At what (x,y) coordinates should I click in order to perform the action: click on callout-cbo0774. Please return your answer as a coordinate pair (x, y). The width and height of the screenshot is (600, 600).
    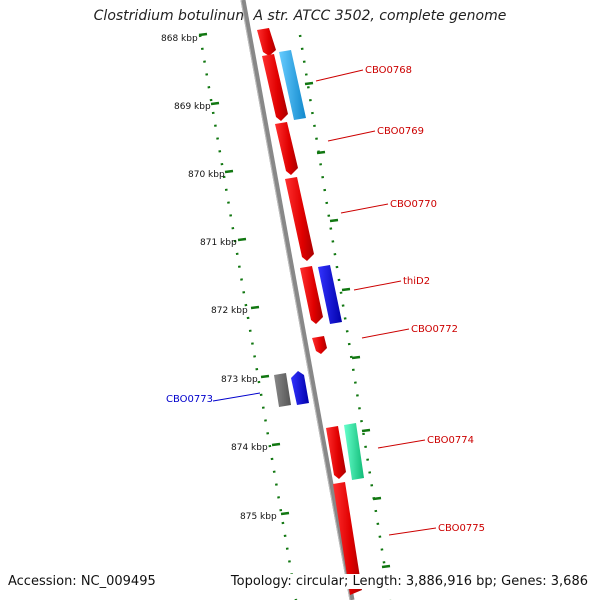
    Looking at the image, I should click on (401, 444).